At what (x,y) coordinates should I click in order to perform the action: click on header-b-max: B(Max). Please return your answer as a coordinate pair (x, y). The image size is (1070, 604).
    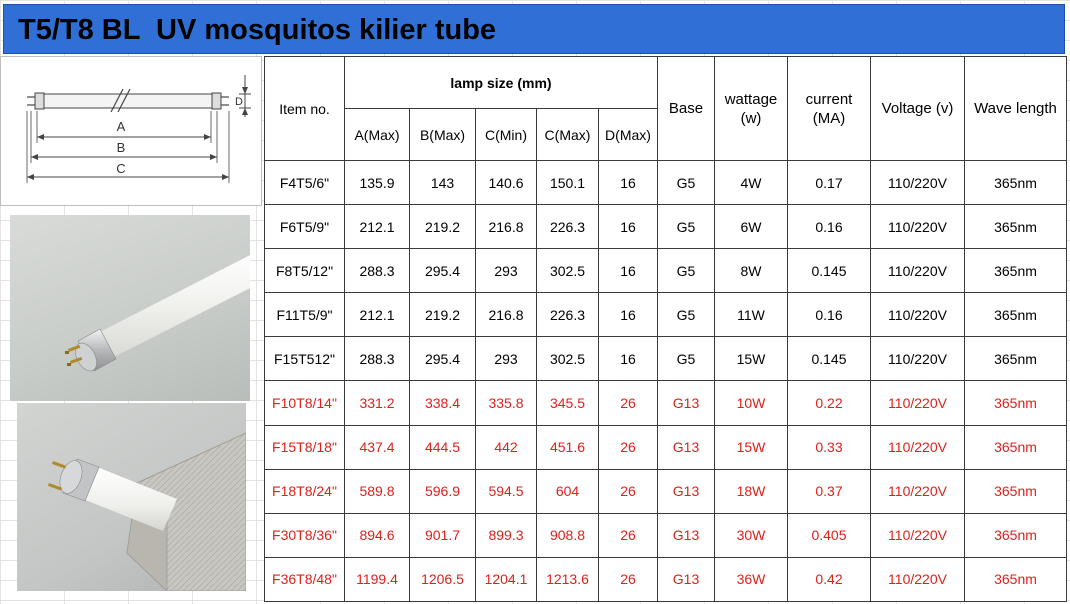
    Looking at the image, I should click on (442, 134).